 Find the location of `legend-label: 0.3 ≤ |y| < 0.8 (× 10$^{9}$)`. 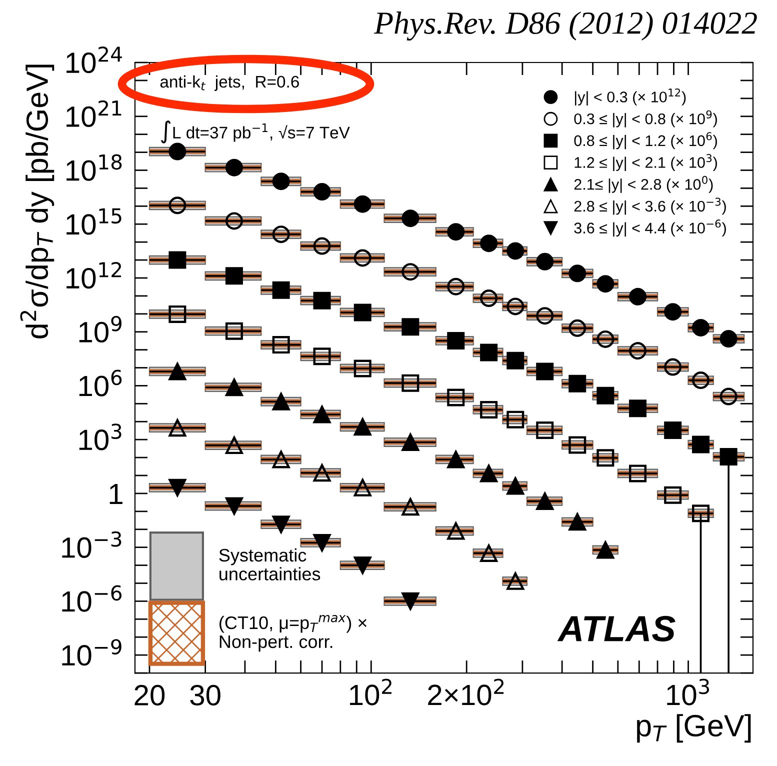

legend-label: 0.3 ≤ |y| < 0.8 (× 10$^{9}$) is located at coordinates (645, 119).